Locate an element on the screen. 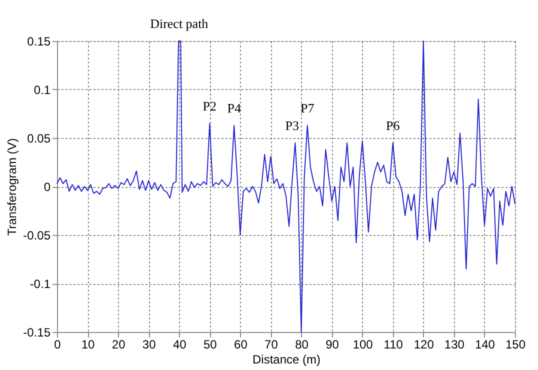 This screenshot has height=370, width=538. y-tick-label: -0.1 is located at coordinates (40, 284).